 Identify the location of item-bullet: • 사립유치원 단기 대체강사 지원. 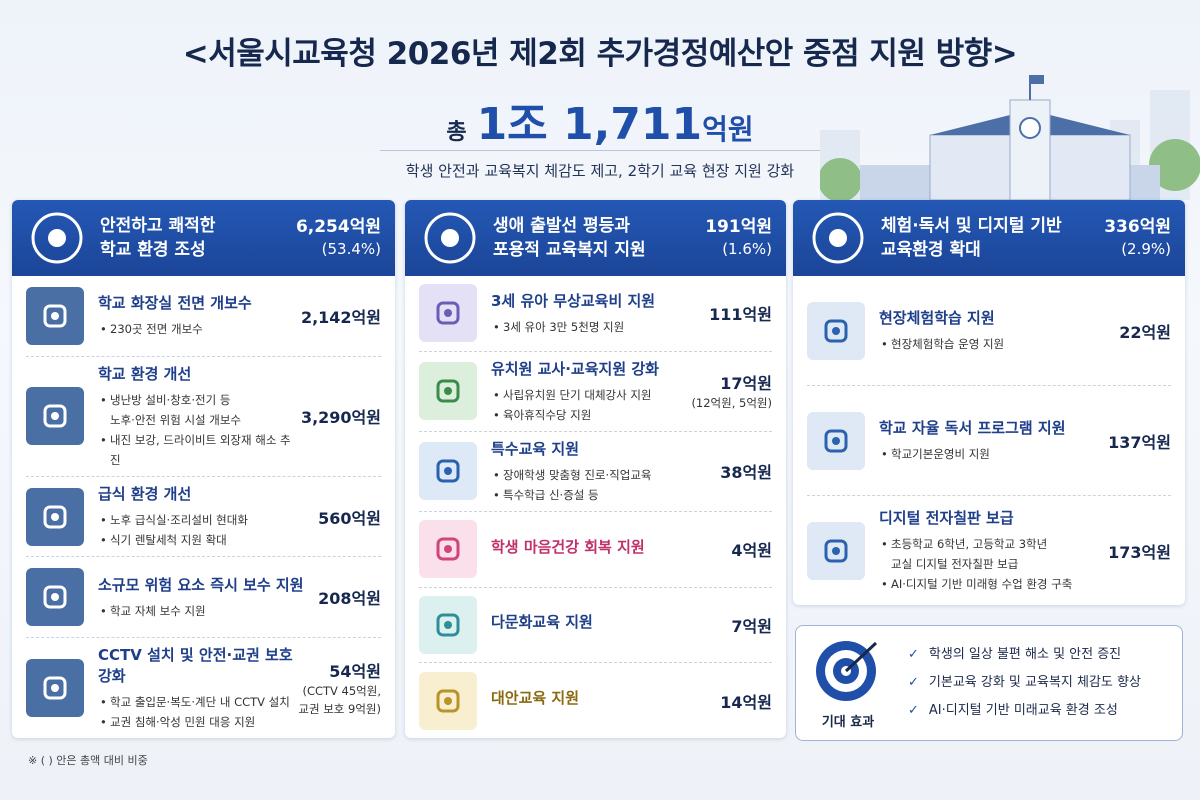
(591, 395).